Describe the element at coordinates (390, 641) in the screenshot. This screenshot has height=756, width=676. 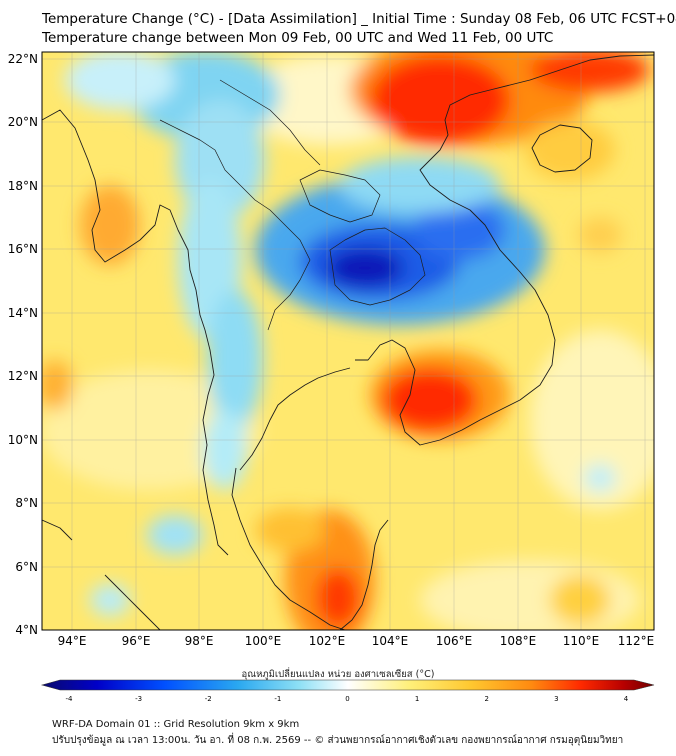
I see `lon-label: 104°E` at that location.